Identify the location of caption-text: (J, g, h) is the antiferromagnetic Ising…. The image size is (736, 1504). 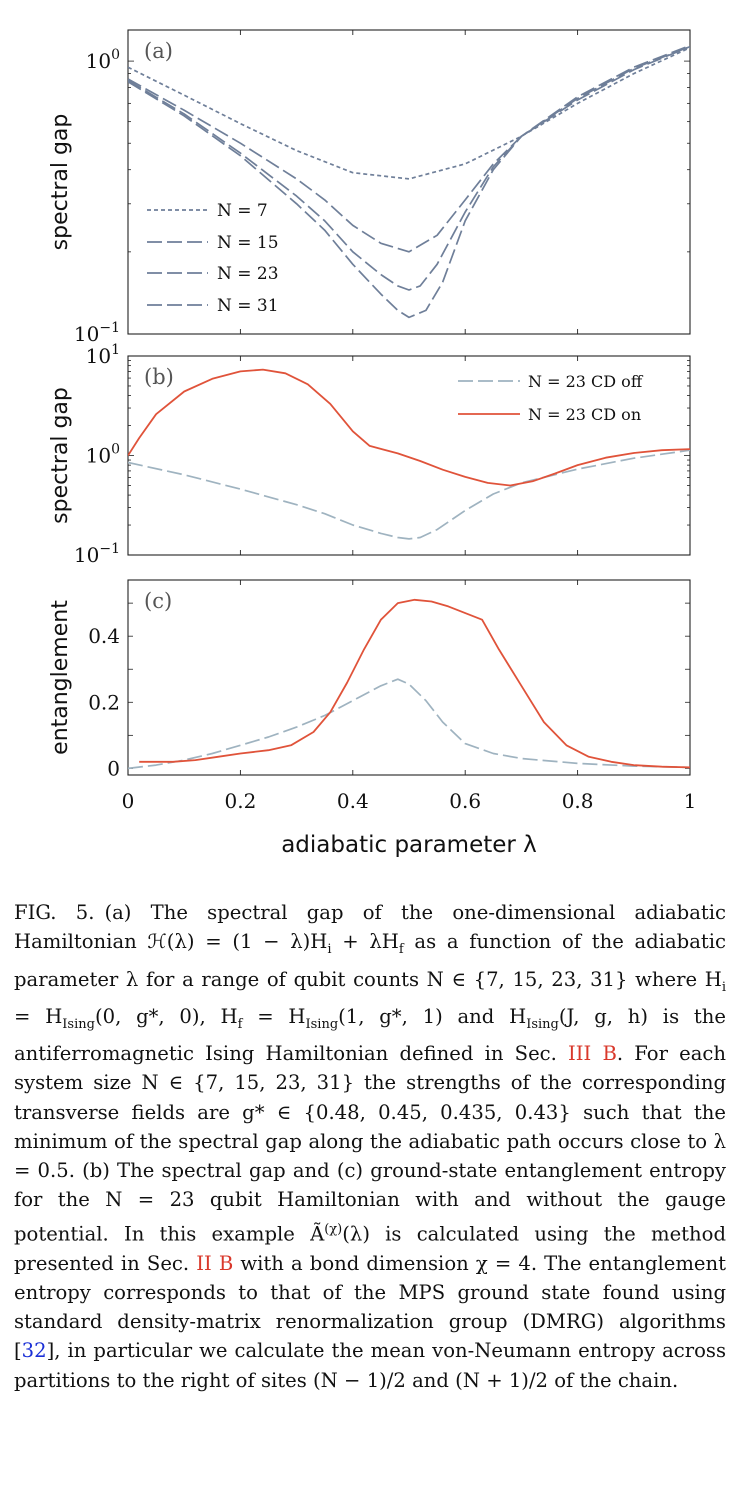
(370, 1034).